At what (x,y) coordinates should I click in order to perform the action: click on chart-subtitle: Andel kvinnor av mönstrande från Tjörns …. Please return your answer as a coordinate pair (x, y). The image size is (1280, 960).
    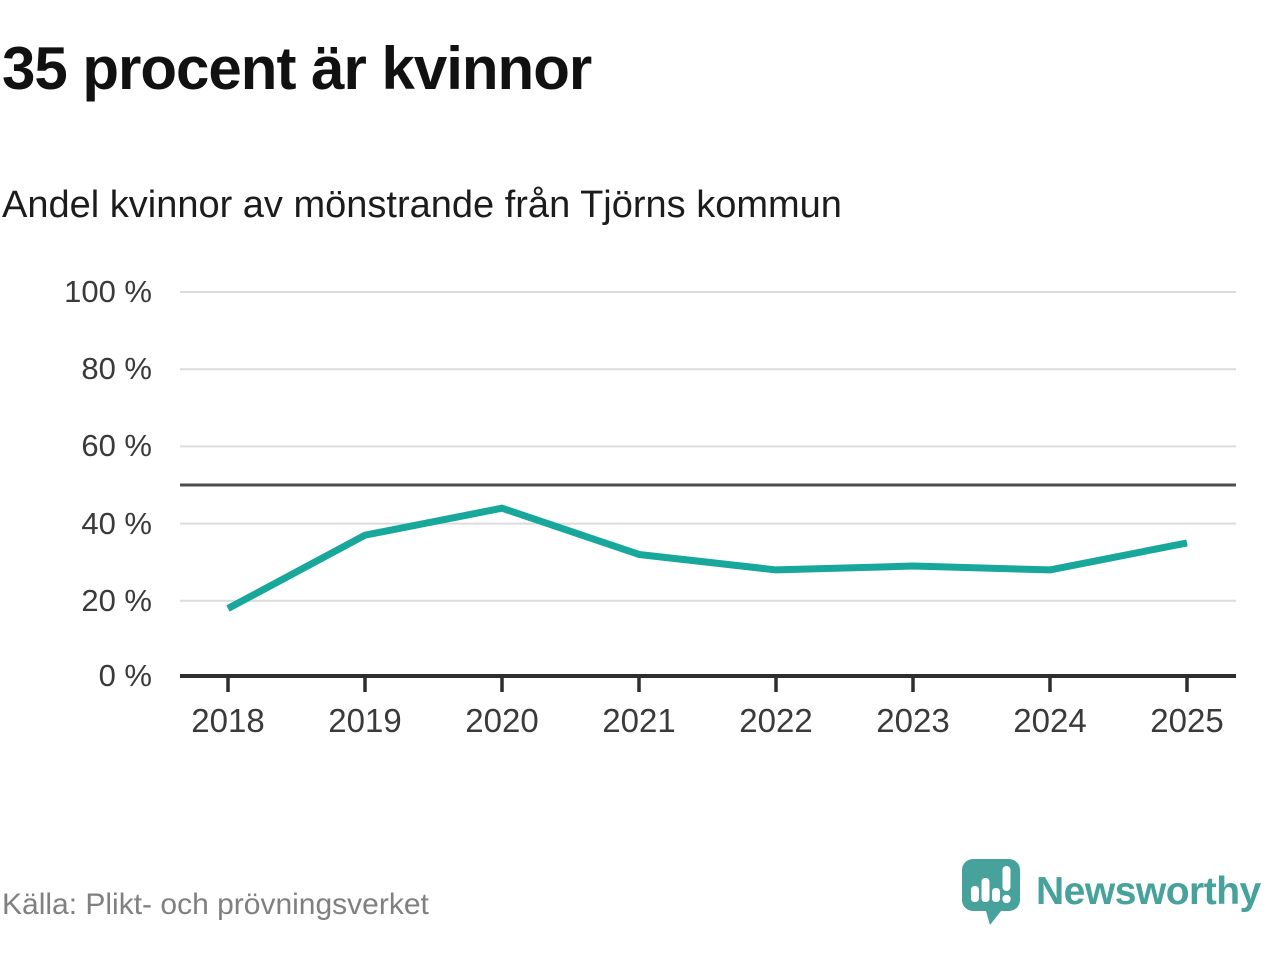
    Looking at the image, I should click on (422, 205).